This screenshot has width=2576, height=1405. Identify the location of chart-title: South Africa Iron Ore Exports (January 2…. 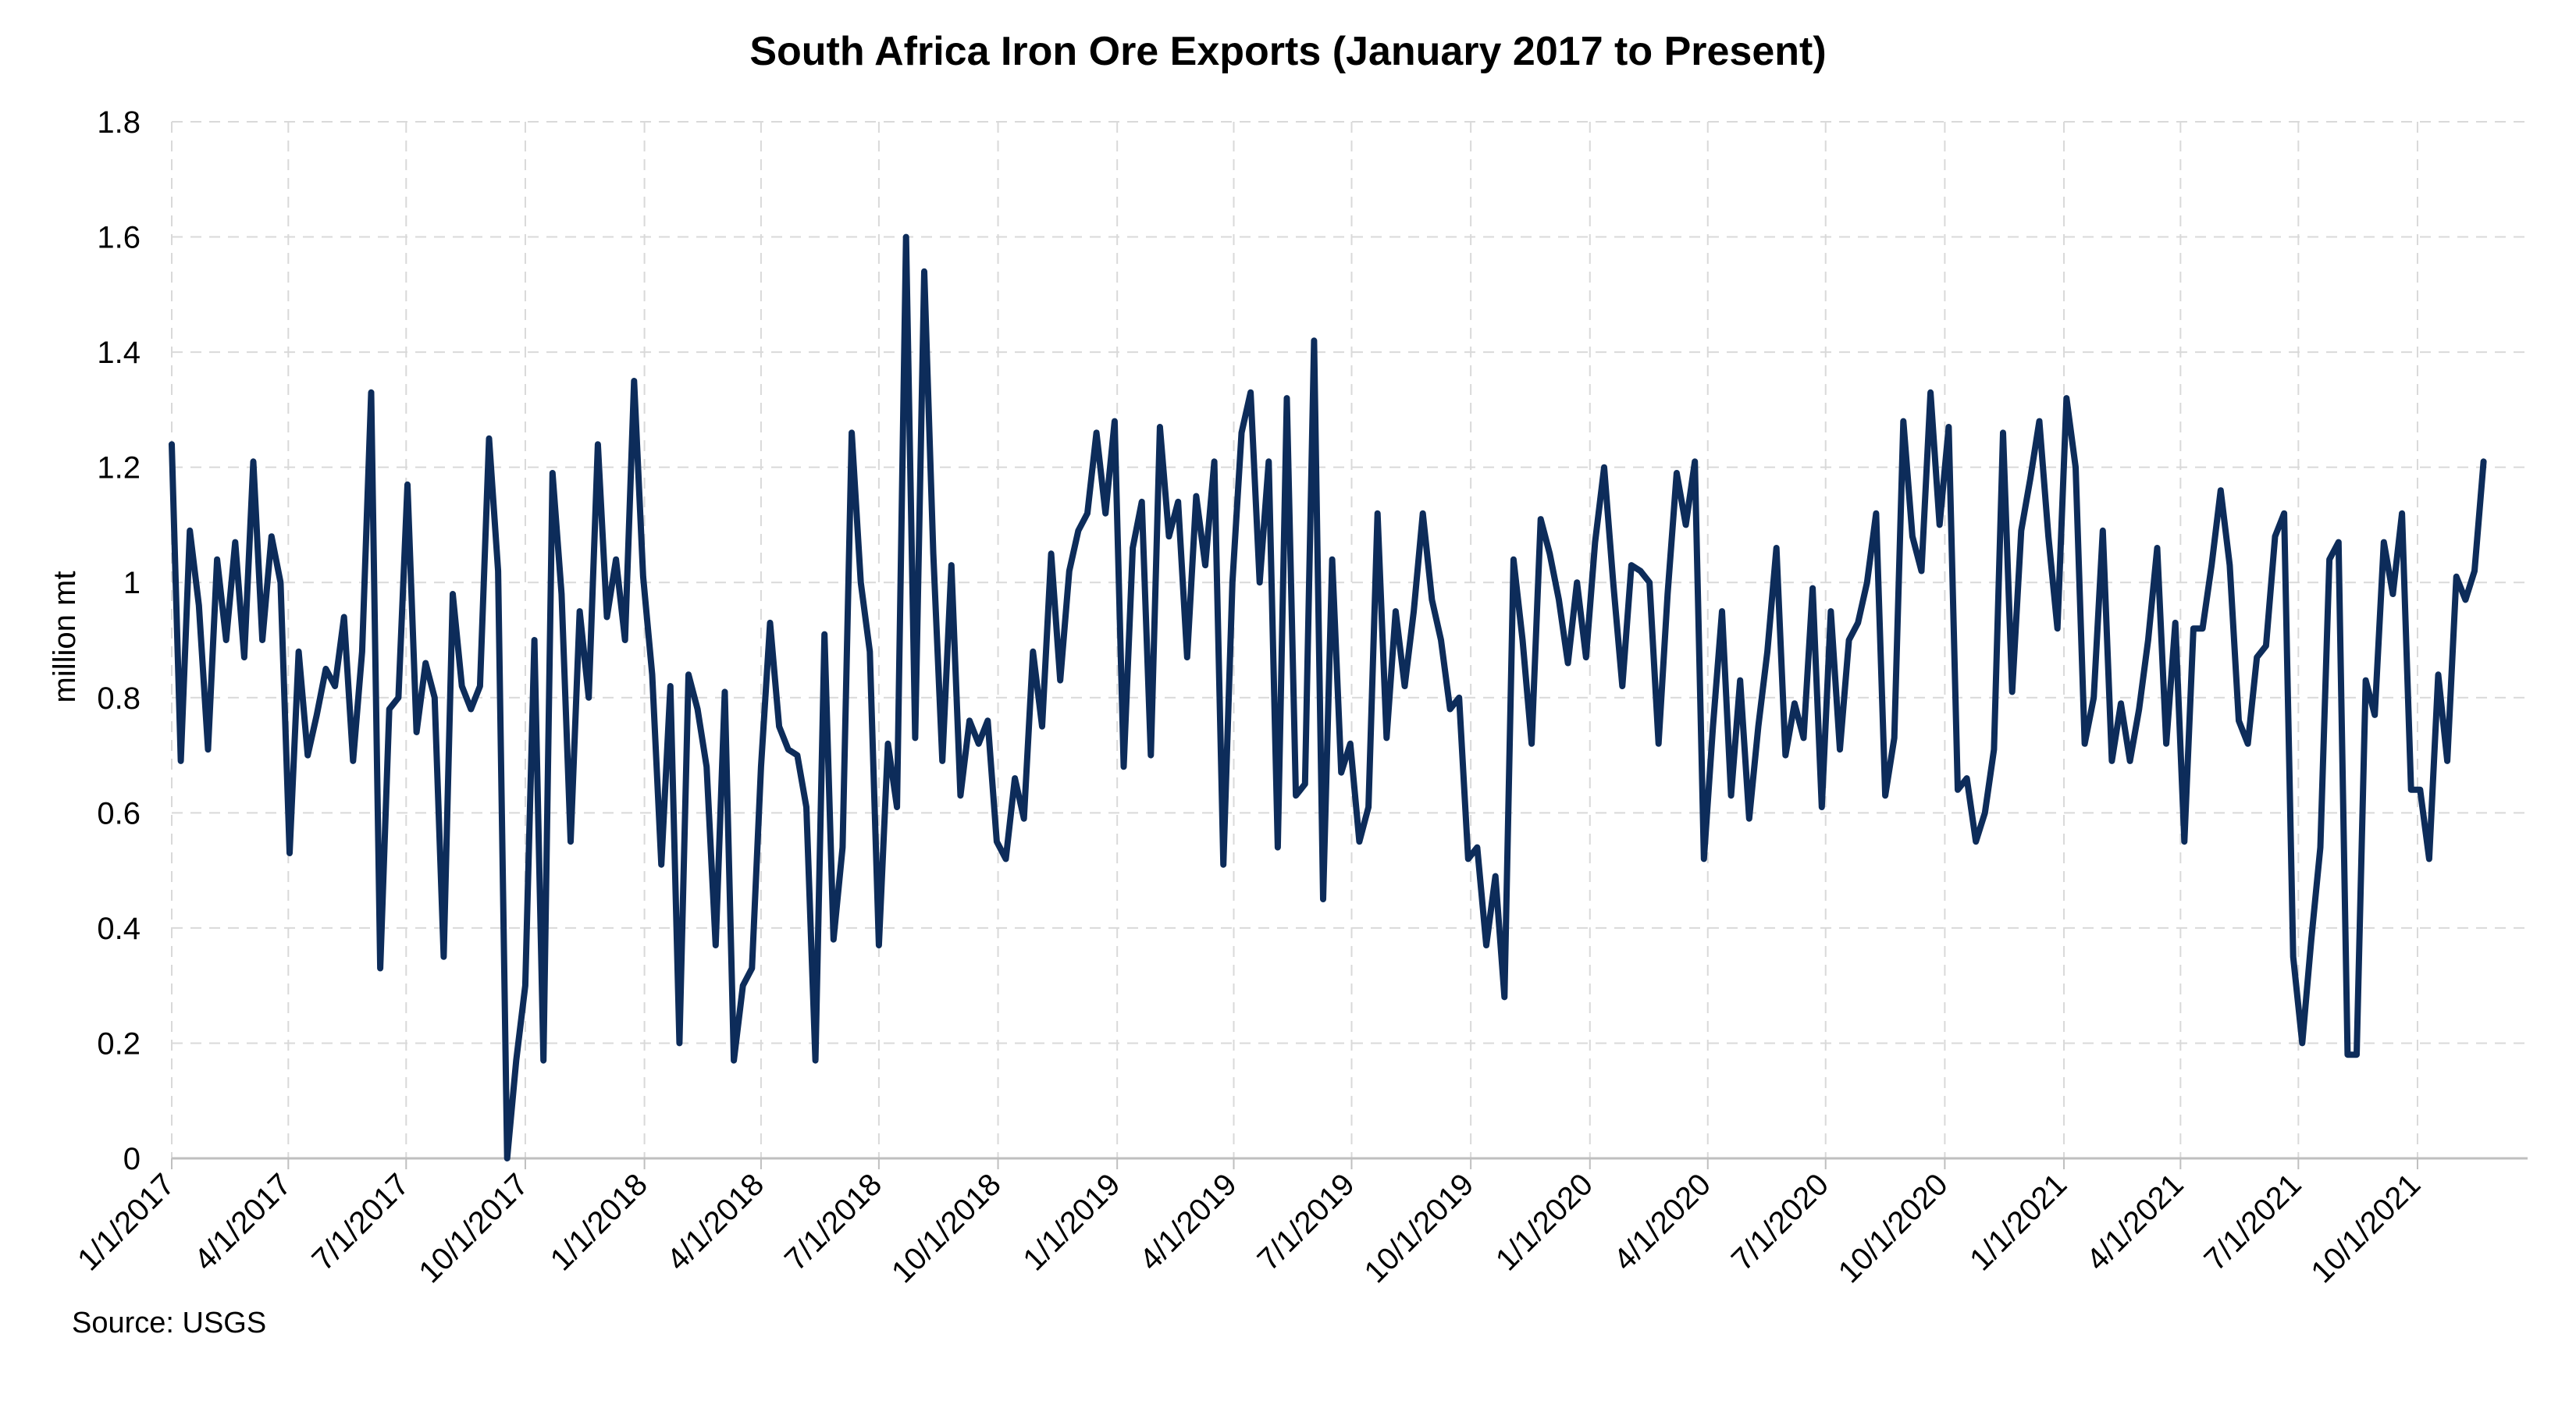
(1288, 51).